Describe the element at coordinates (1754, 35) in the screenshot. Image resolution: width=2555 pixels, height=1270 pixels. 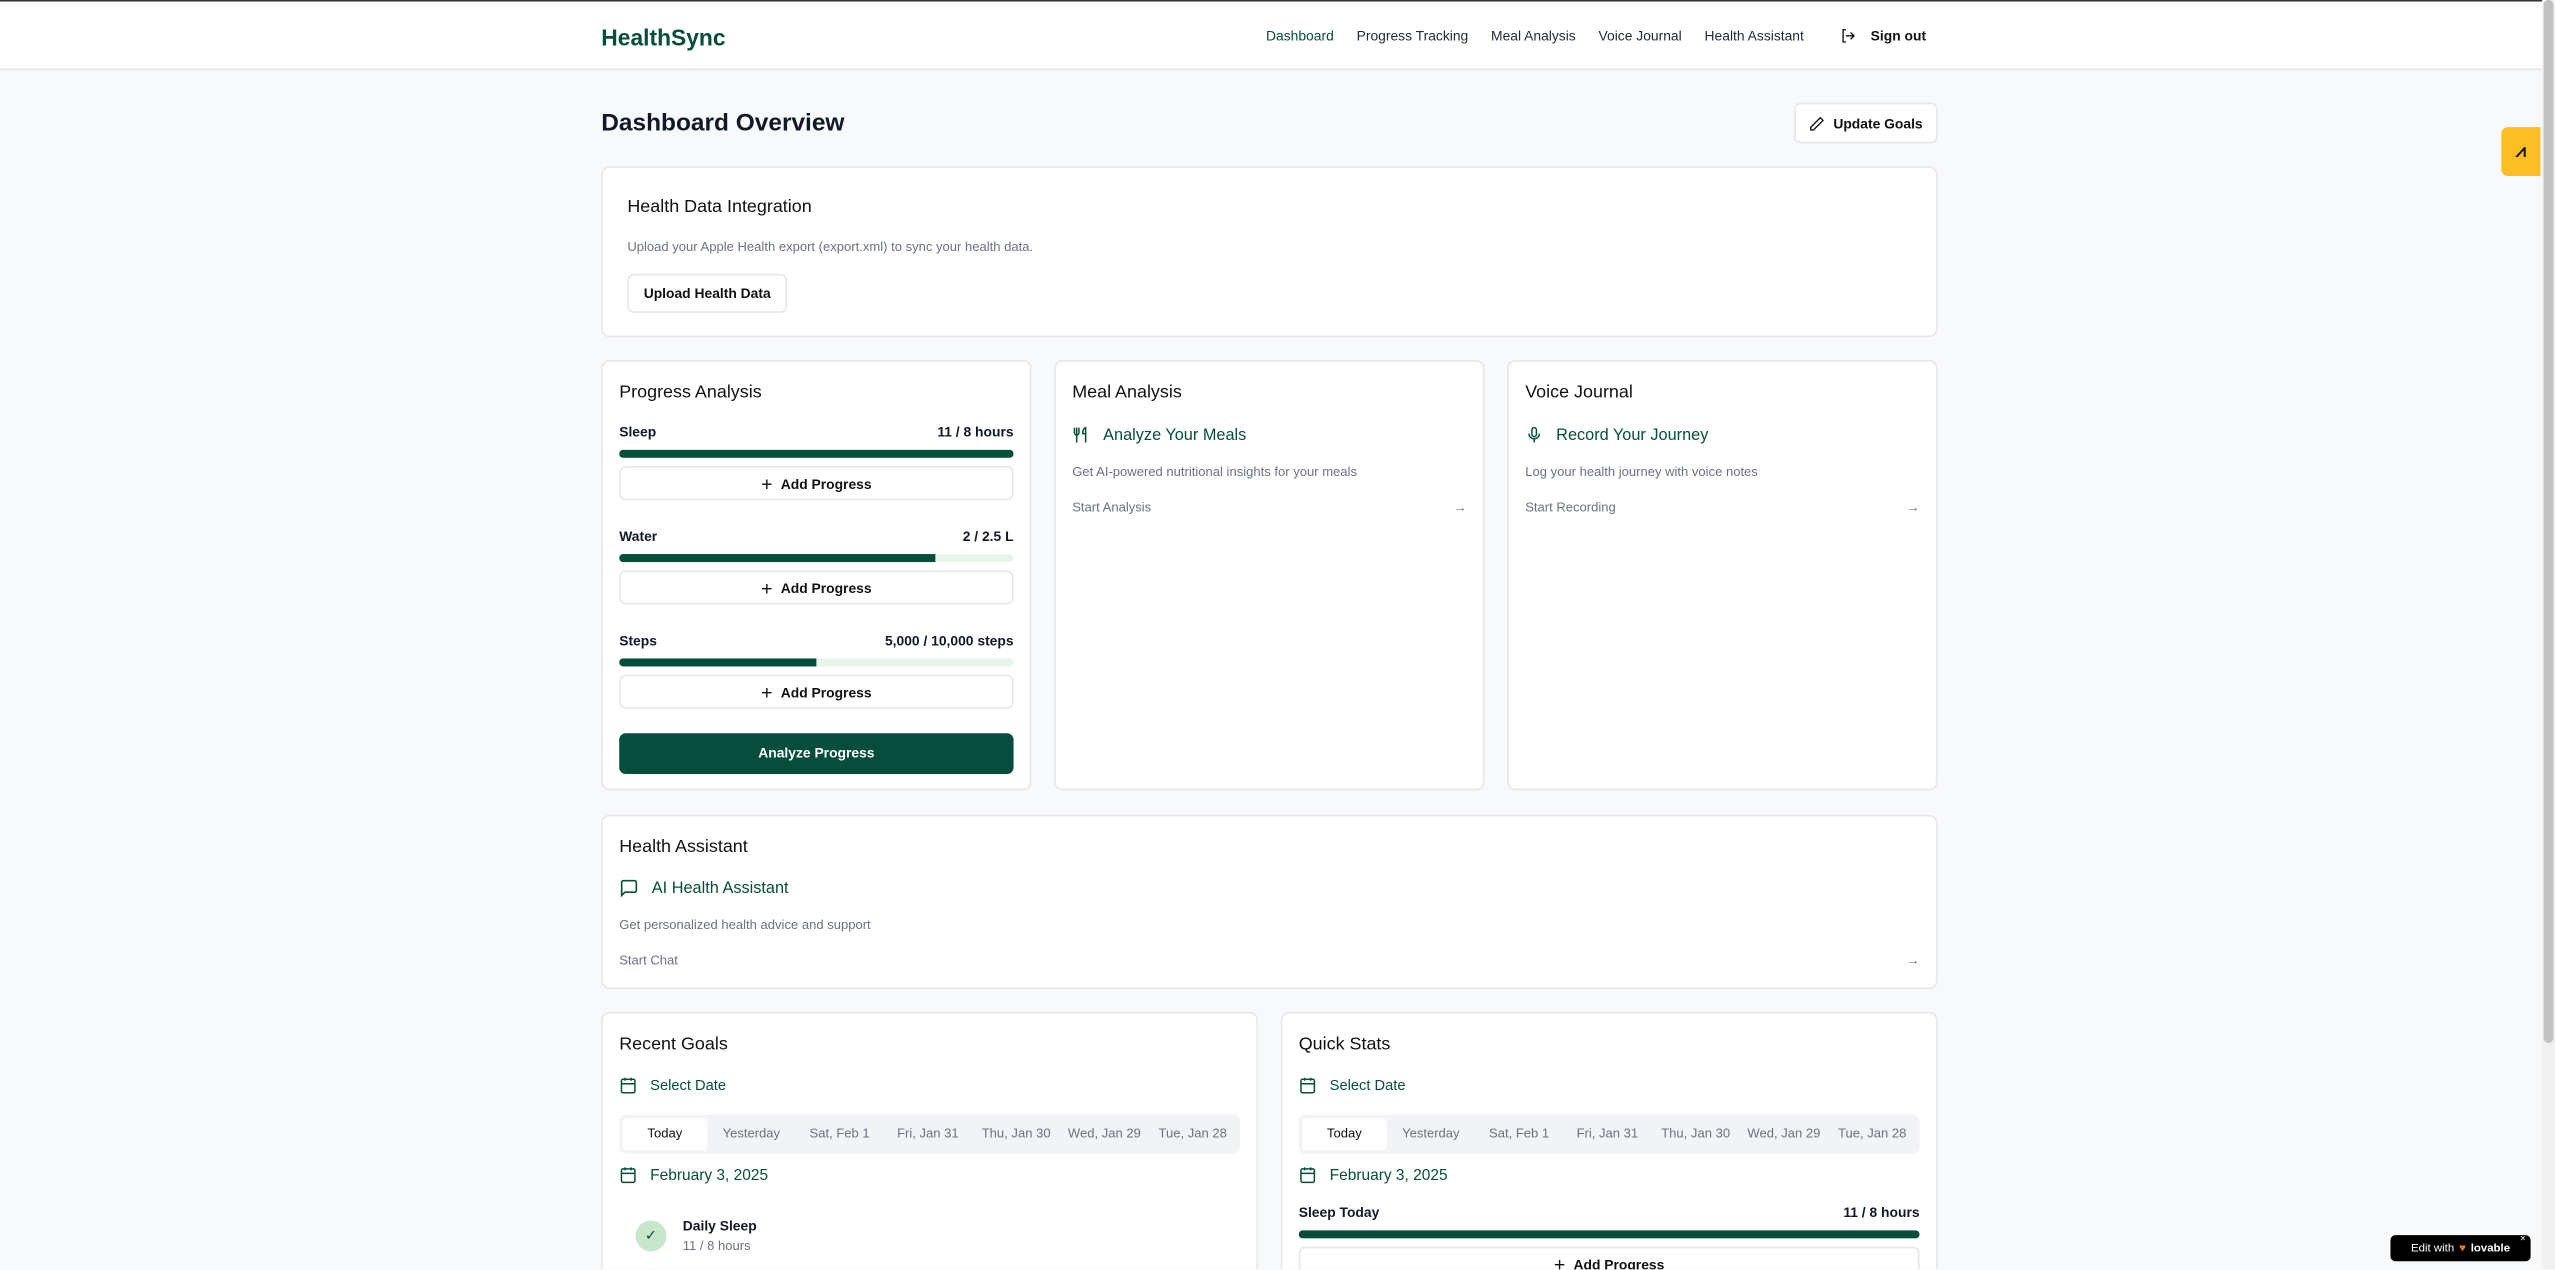
I see `nav-health-assistant: Health Assistant` at that location.